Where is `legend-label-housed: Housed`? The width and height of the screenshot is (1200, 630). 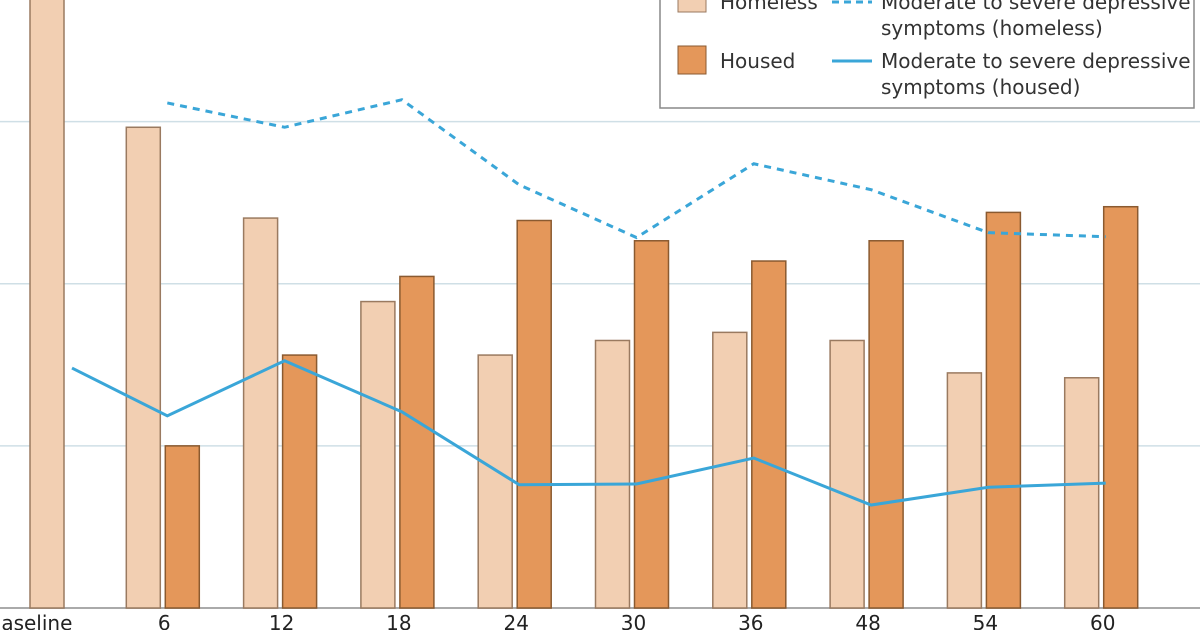
legend-label-housed: Housed is located at coordinates (757, 61).